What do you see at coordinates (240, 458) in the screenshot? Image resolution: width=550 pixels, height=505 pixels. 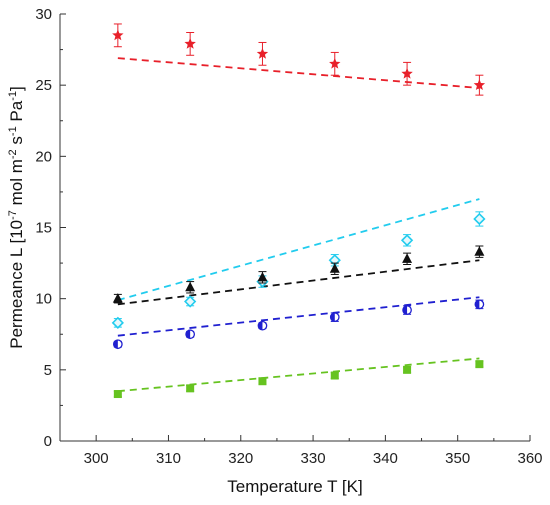 I see `x-tick-label: 320` at bounding box center [240, 458].